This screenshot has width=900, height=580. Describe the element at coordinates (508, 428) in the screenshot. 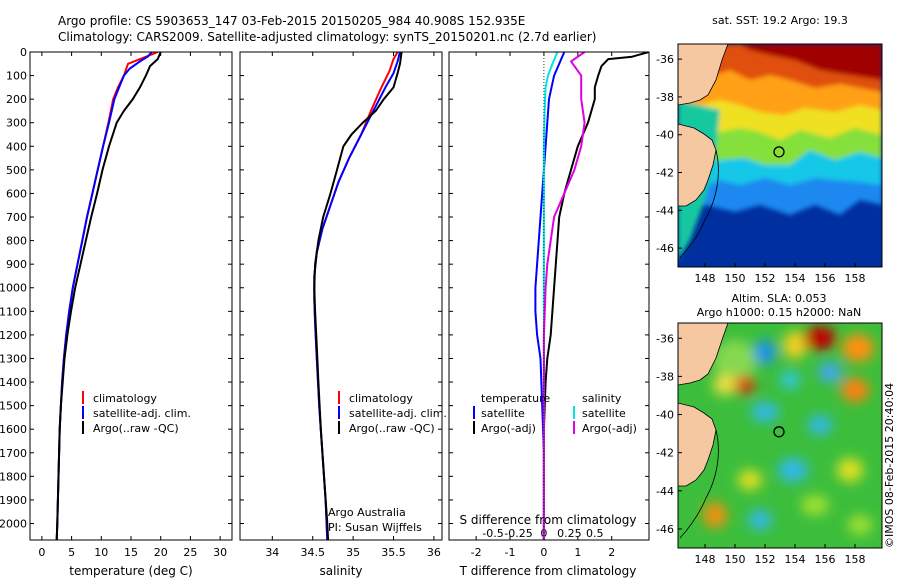

I see `legend-label-t-argo: Argo(-adj)` at that location.